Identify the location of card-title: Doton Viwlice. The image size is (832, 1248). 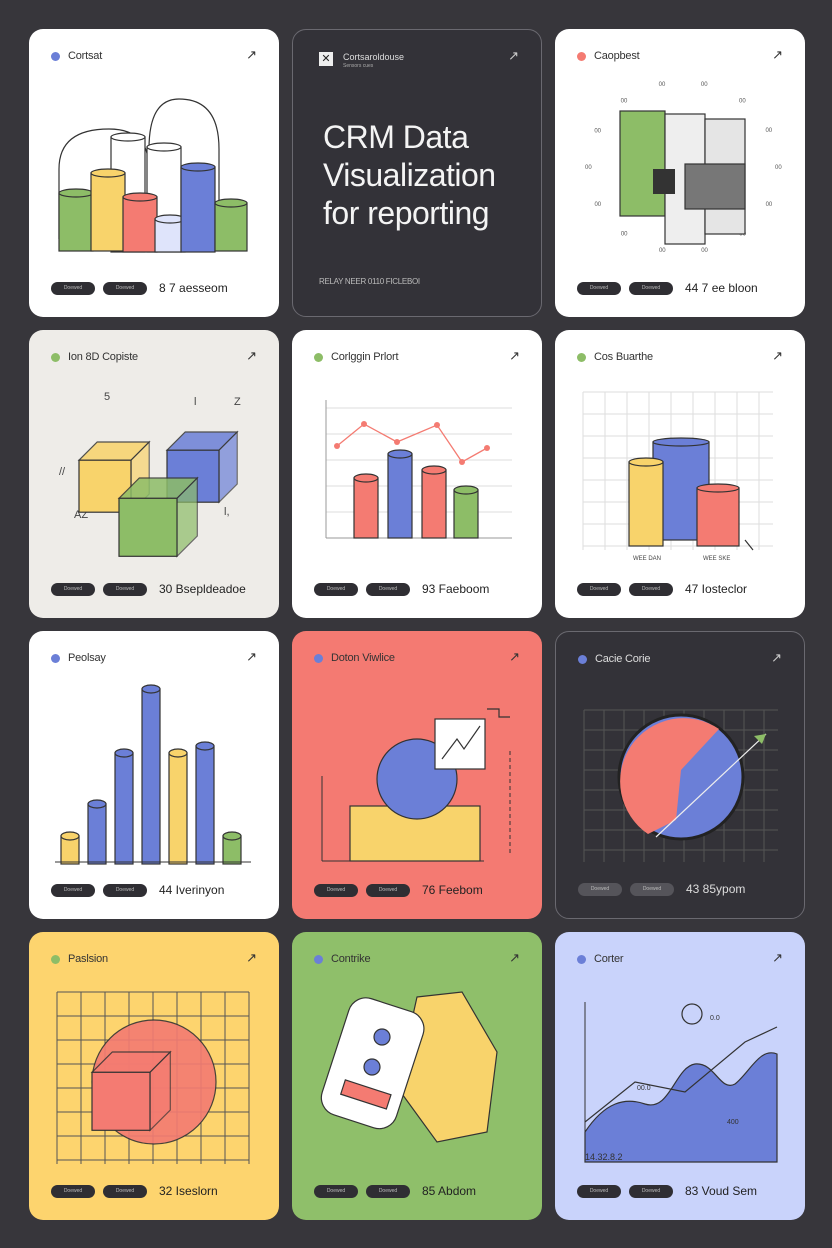
(363, 658).